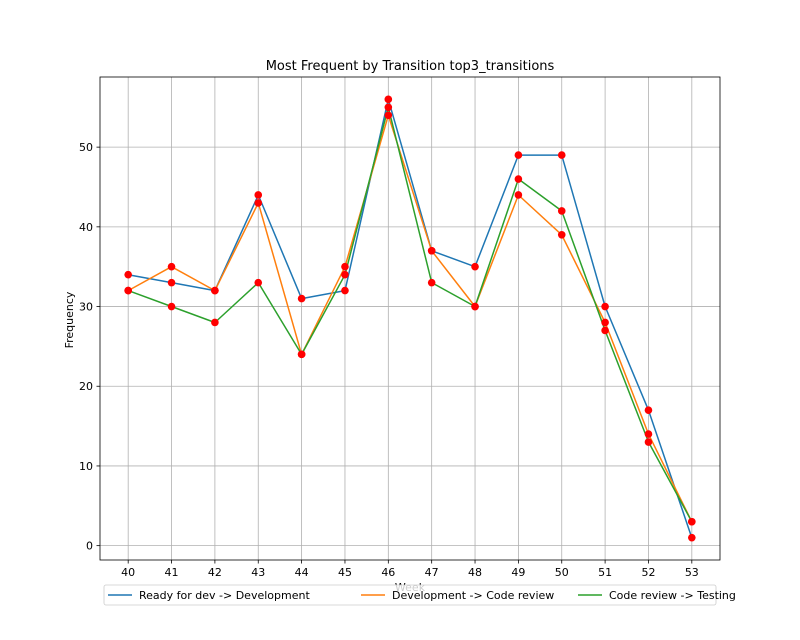 The height and width of the screenshot is (640, 800). Describe the element at coordinates (215, 572) in the screenshot. I see `x-tick-label: 42` at that location.